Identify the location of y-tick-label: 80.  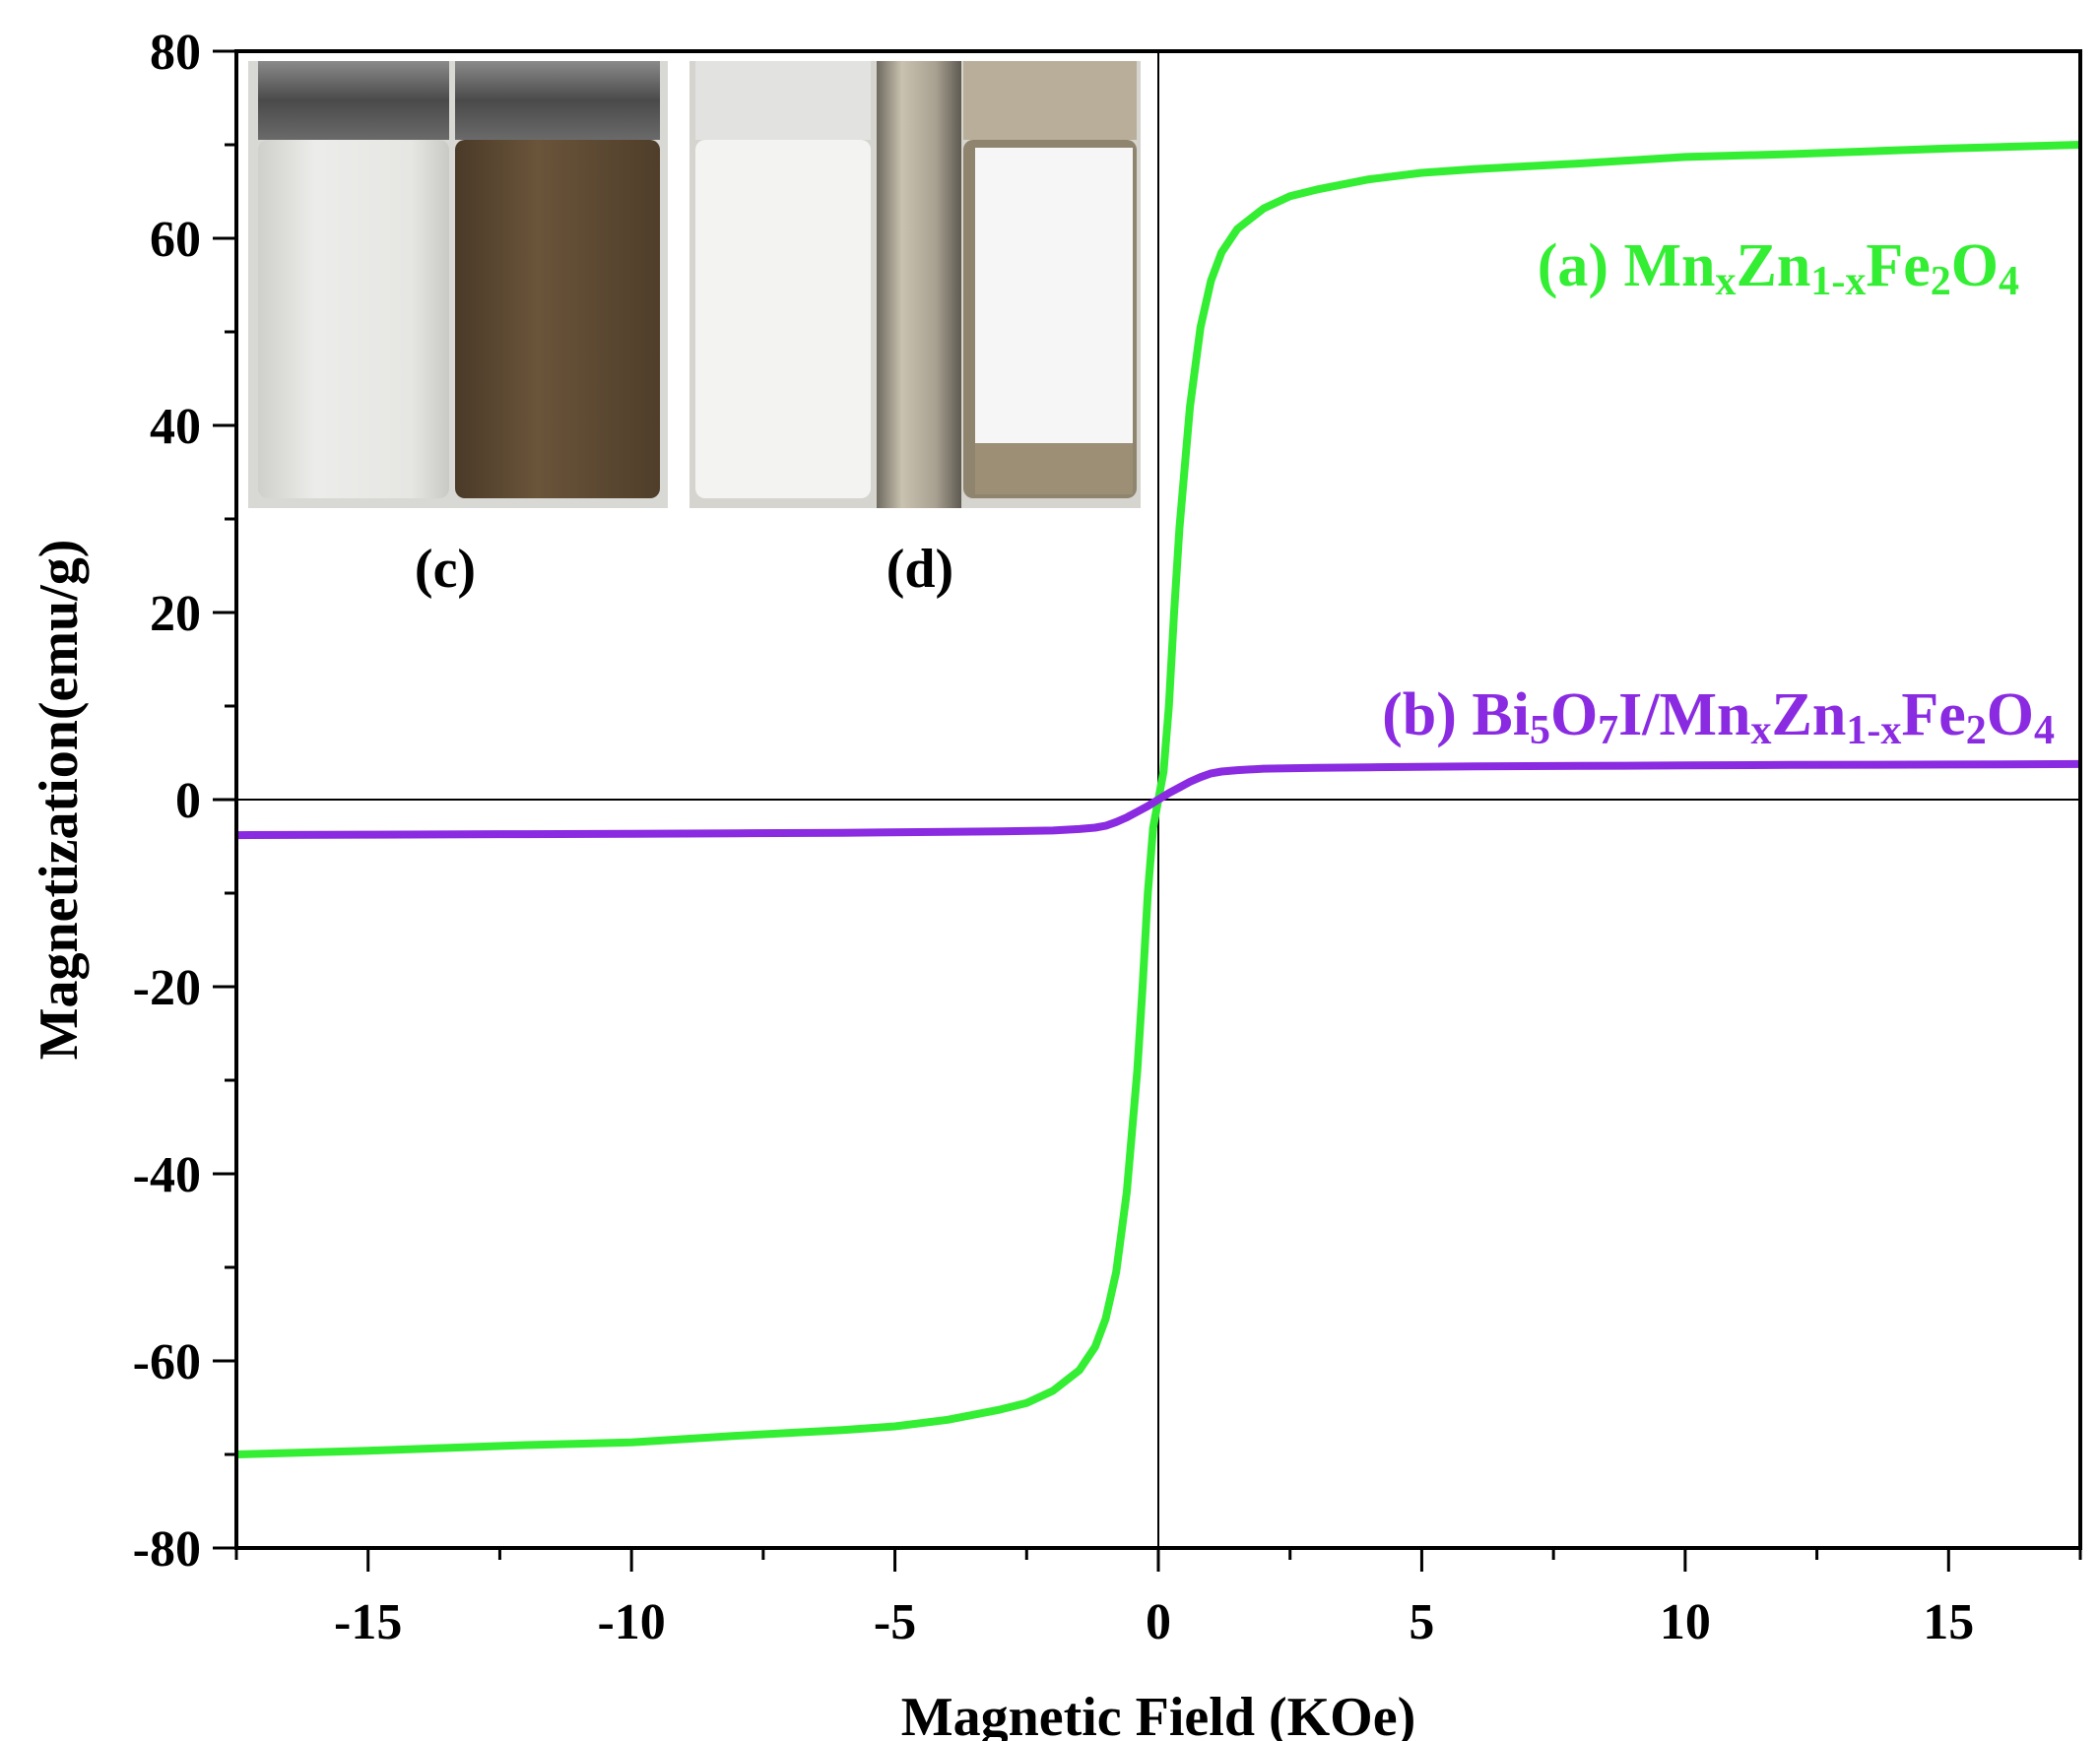
(176, 53).